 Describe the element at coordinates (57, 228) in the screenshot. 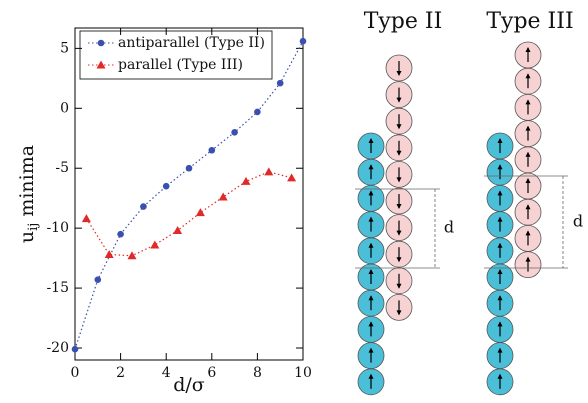

I see `y-tick-label: -10` at that location.